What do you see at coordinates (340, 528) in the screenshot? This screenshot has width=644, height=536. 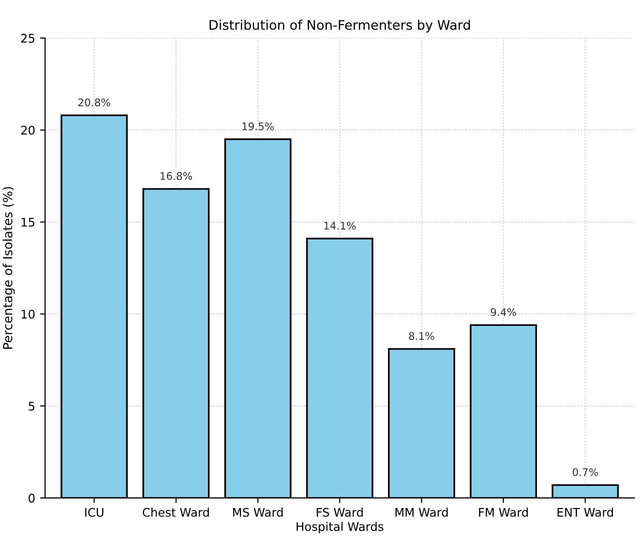 I see `x-axis-title: Hospital Wards` at bounding box center [340, 528].